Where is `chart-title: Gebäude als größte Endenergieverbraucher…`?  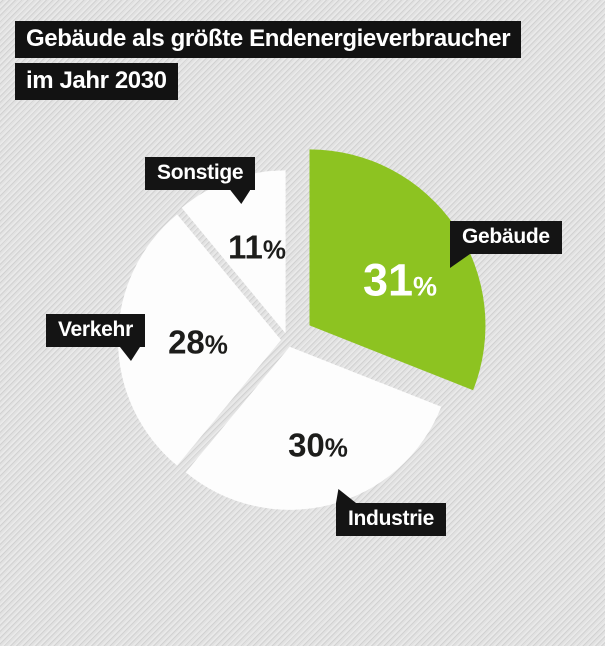
chart-title: Gebäude als größte Endenergieverbraucher… is located at coordinates (268, 63).